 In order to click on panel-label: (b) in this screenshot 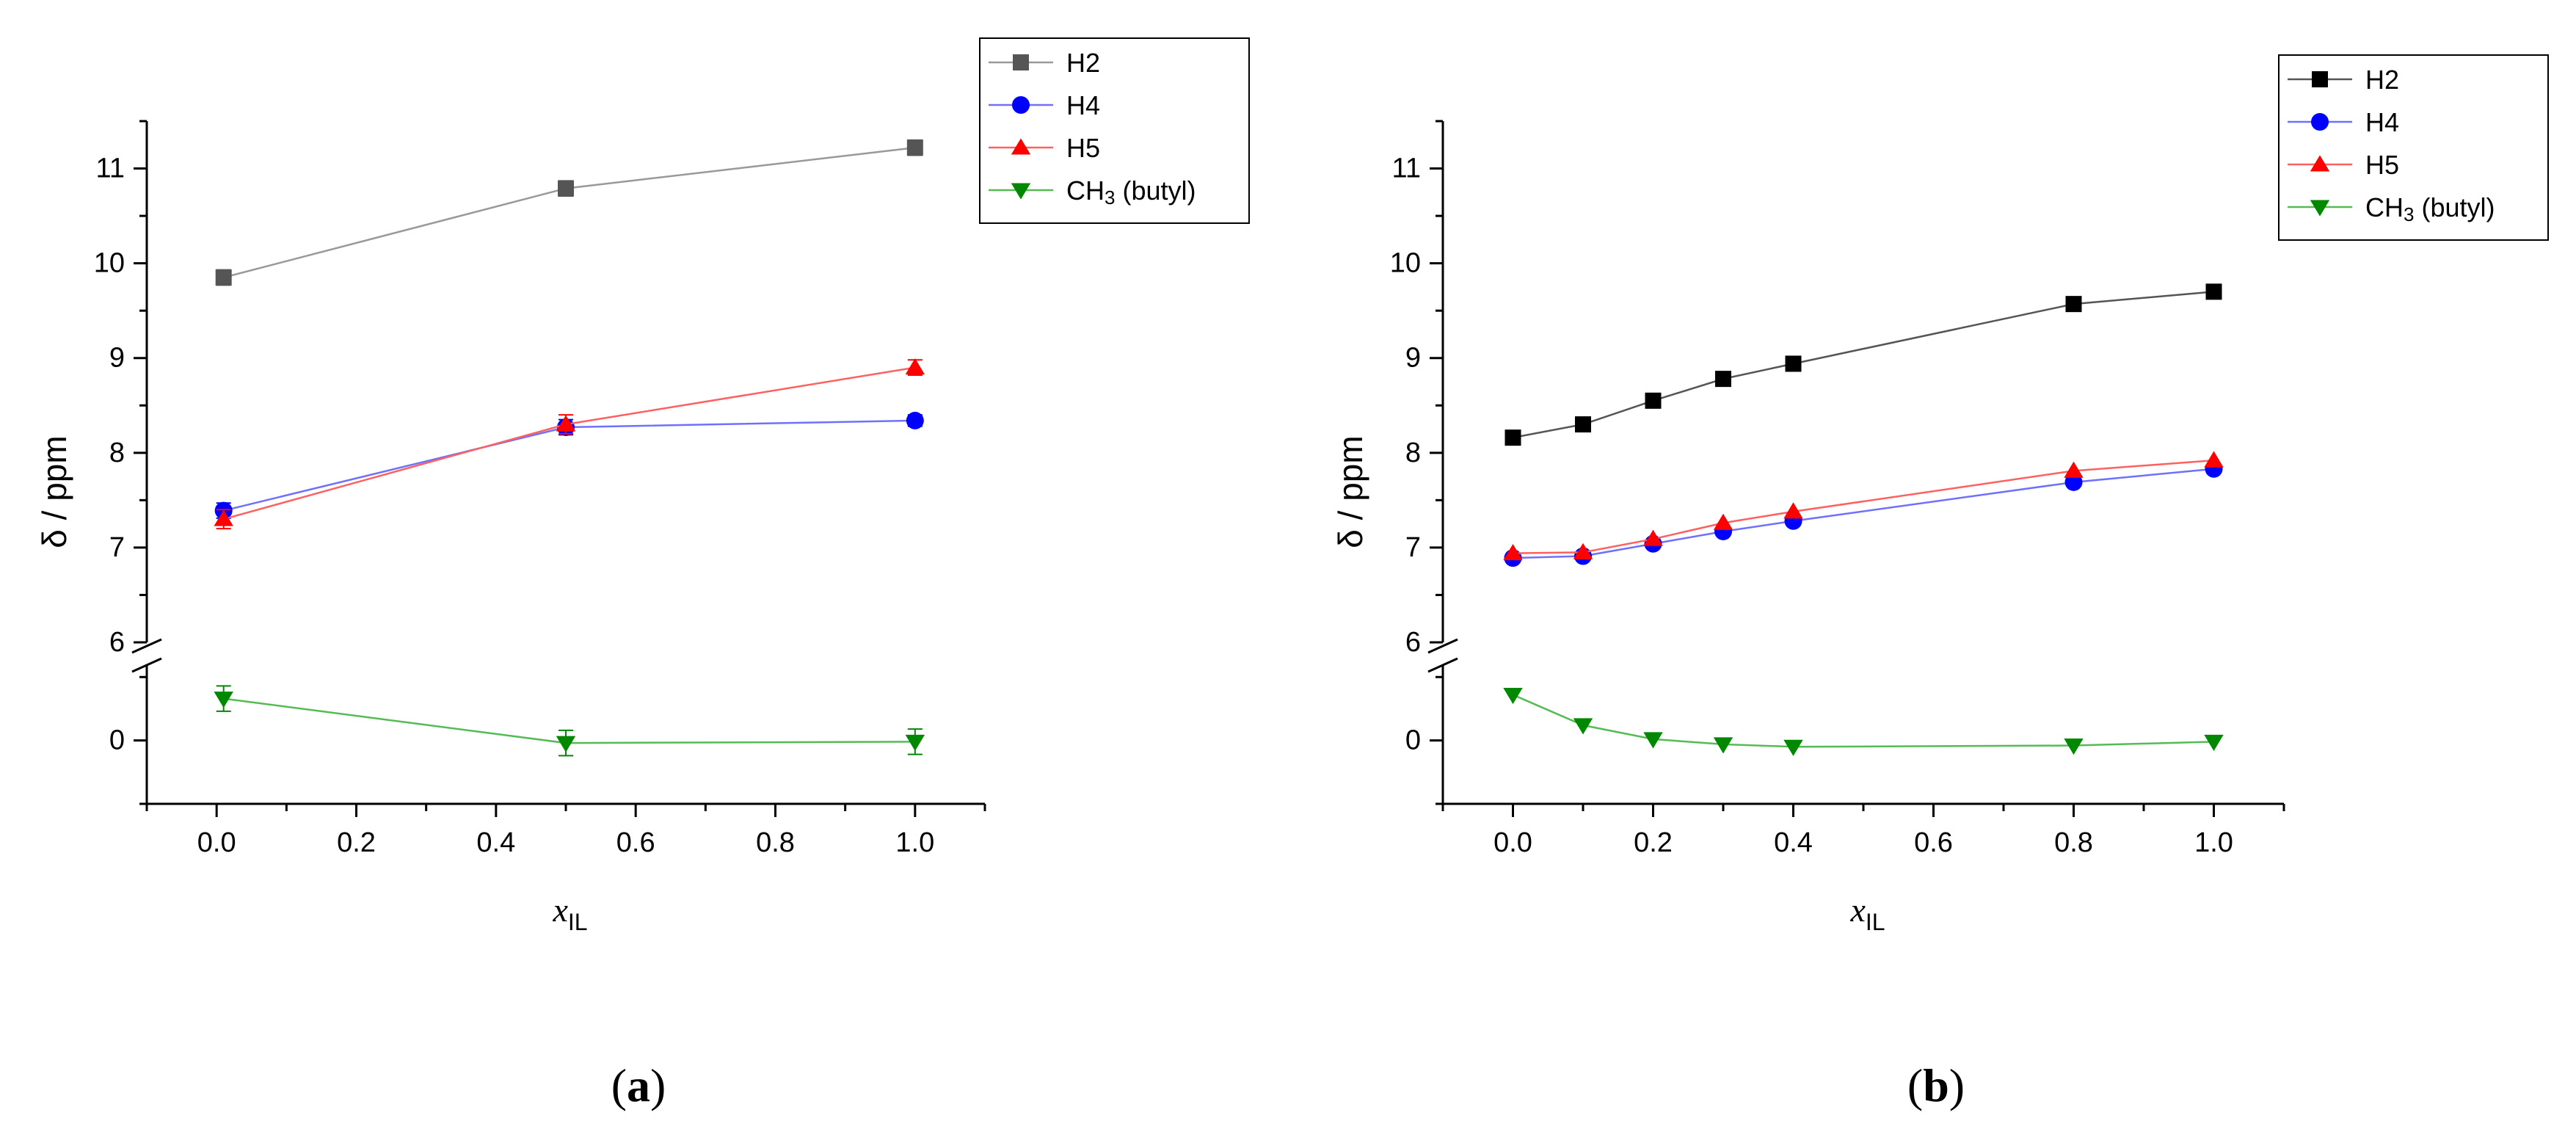, I will do `click(1936, 1085)`.